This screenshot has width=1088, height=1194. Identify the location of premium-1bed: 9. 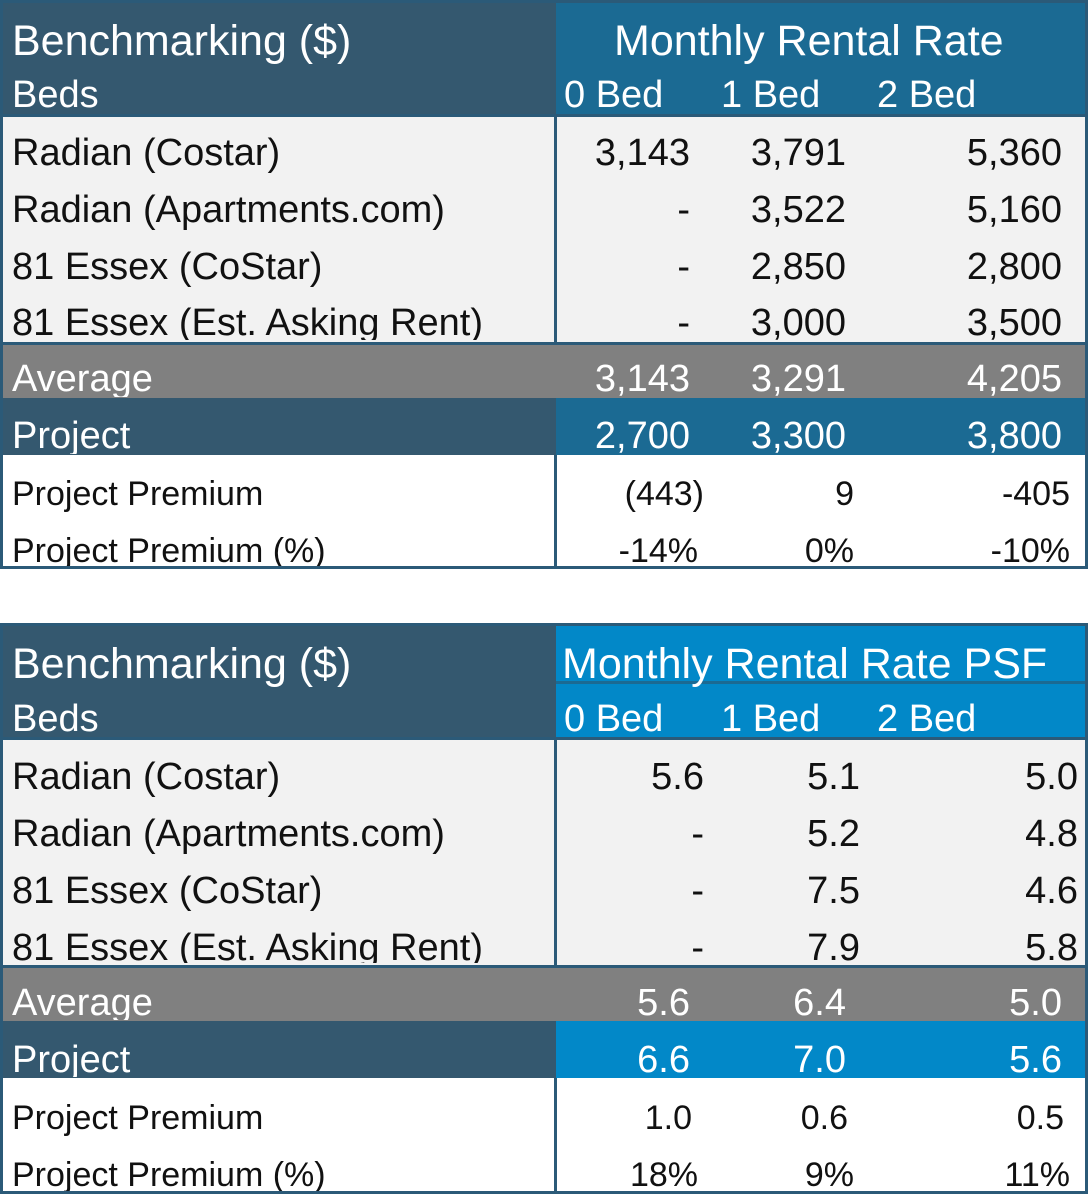
(844, 494).